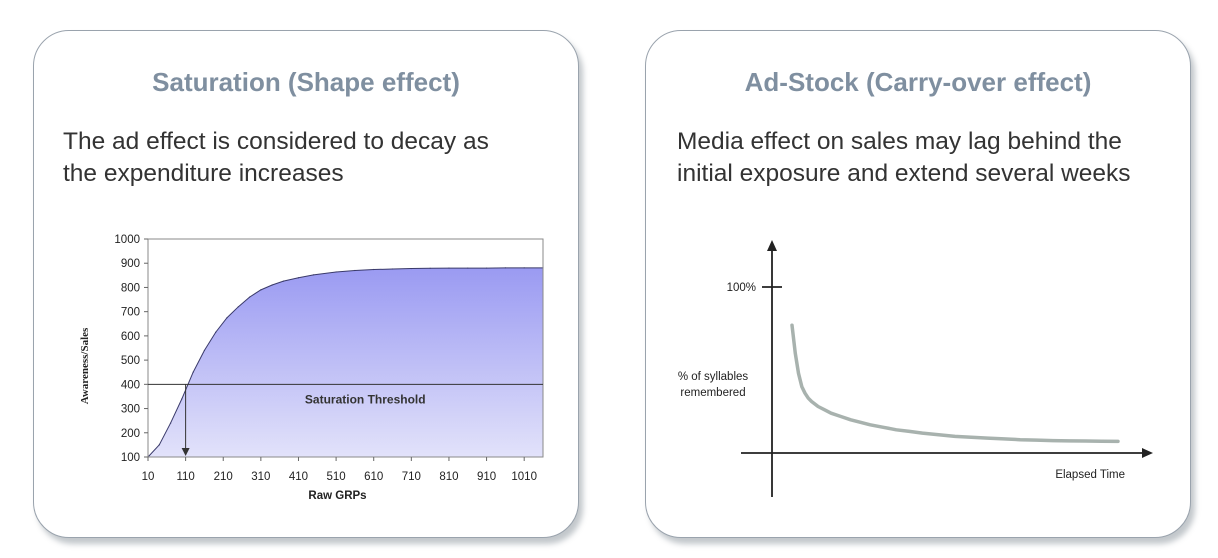 Image resolution: width=1218 pixels, height=558 pixels. I want to click on y-tick-label: 600, so click(130, 337).